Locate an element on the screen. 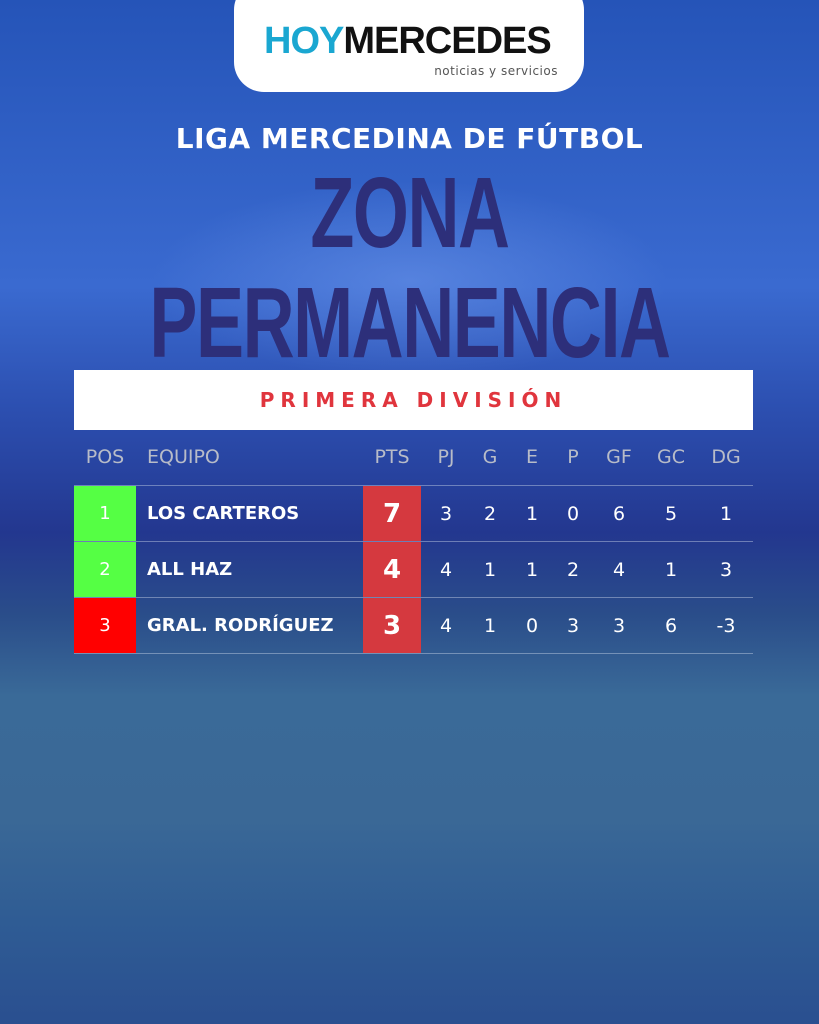  table-row: 3 GRAL. RODRÍGUEZ 3 4 1 0 3 3 6 -3 is located at coordinates (413, 626).